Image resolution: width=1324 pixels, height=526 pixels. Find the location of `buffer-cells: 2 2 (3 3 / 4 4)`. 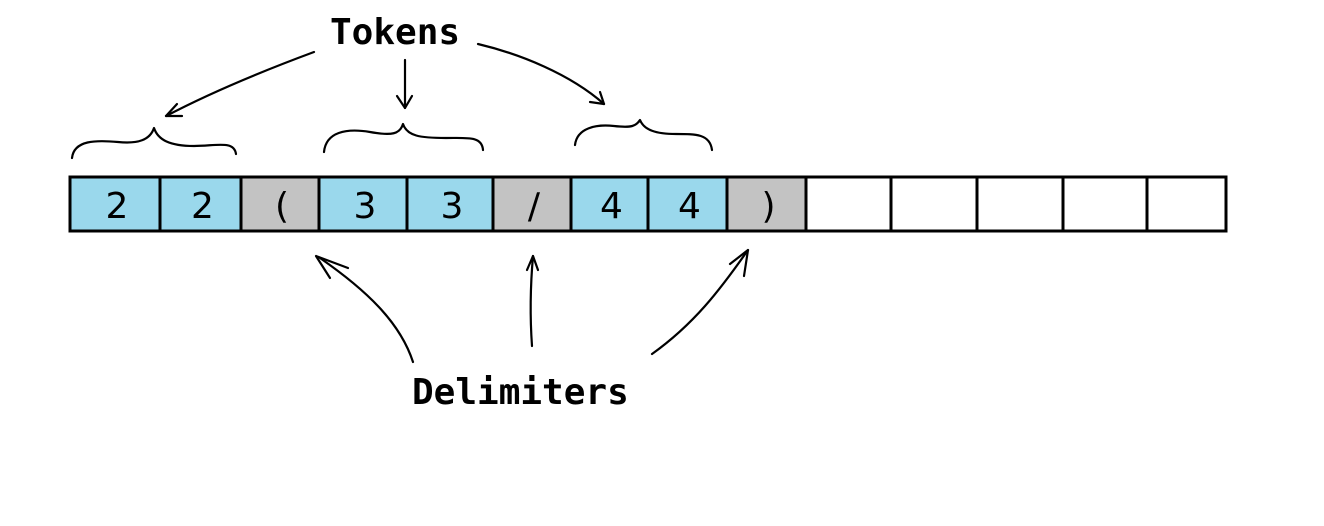

buffer-cells: 2 2 (3 3 / 4 4) is located at coordinates (648, 204).